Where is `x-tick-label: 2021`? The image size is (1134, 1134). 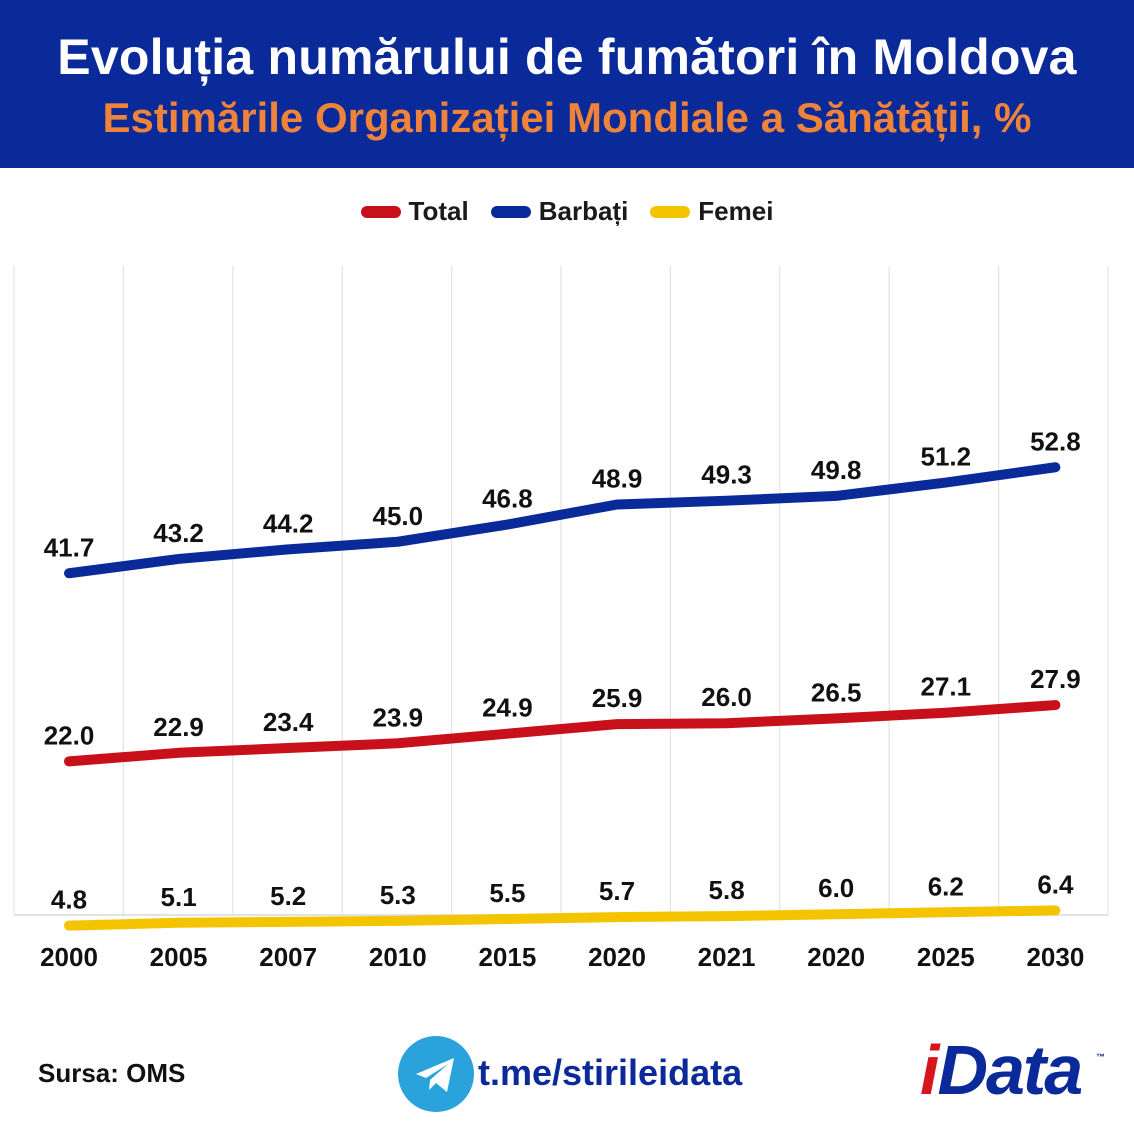 x-tick-label: 2021 is located at coordinates (727, 957).